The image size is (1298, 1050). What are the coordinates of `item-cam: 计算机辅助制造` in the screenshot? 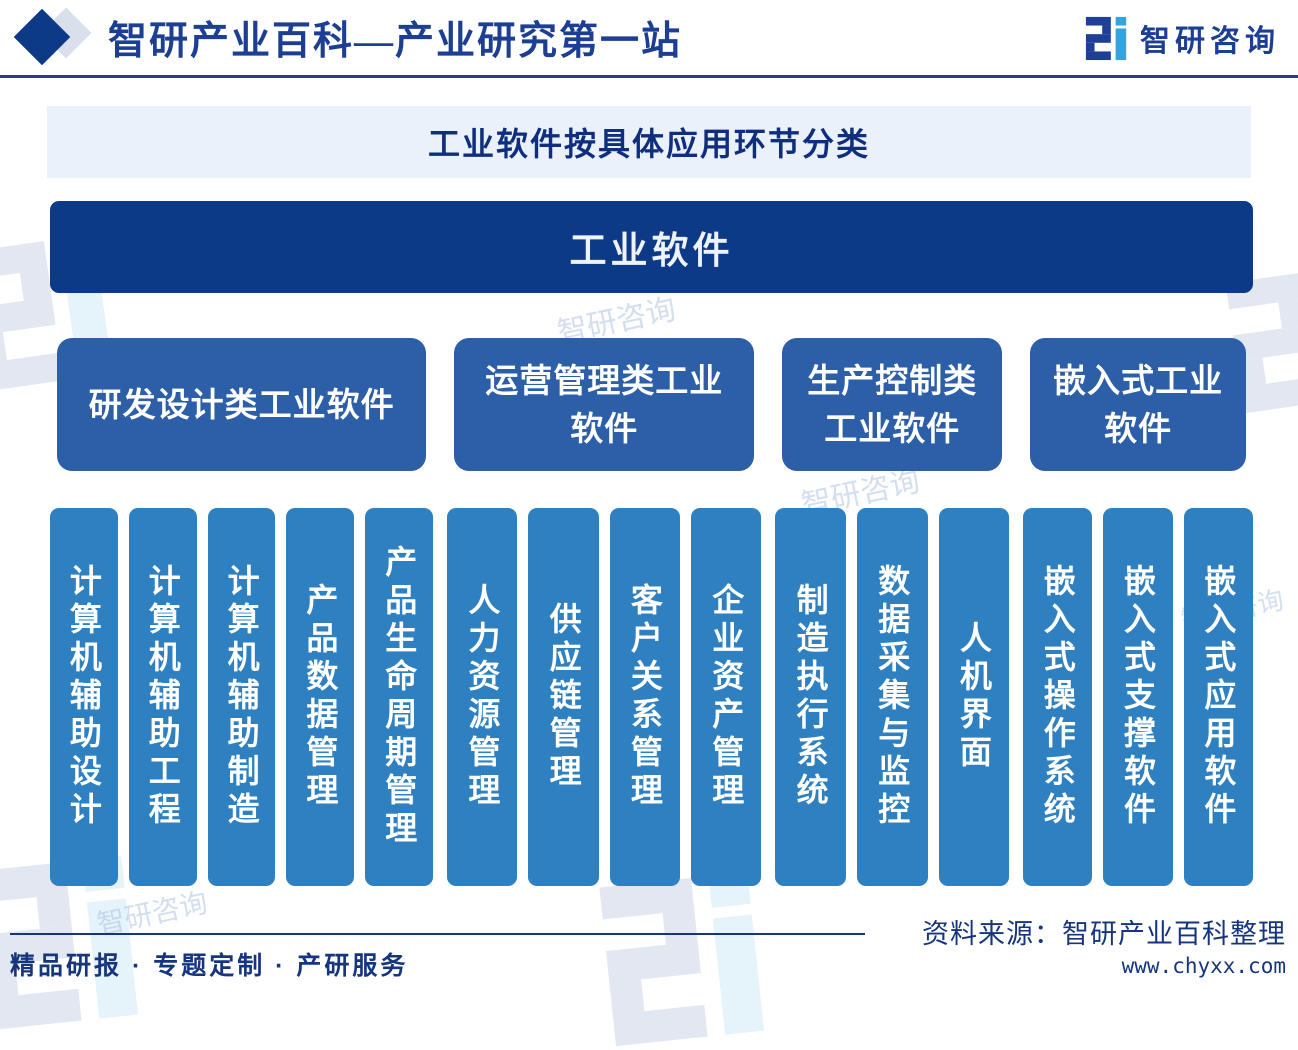 It's located at (241, 697).